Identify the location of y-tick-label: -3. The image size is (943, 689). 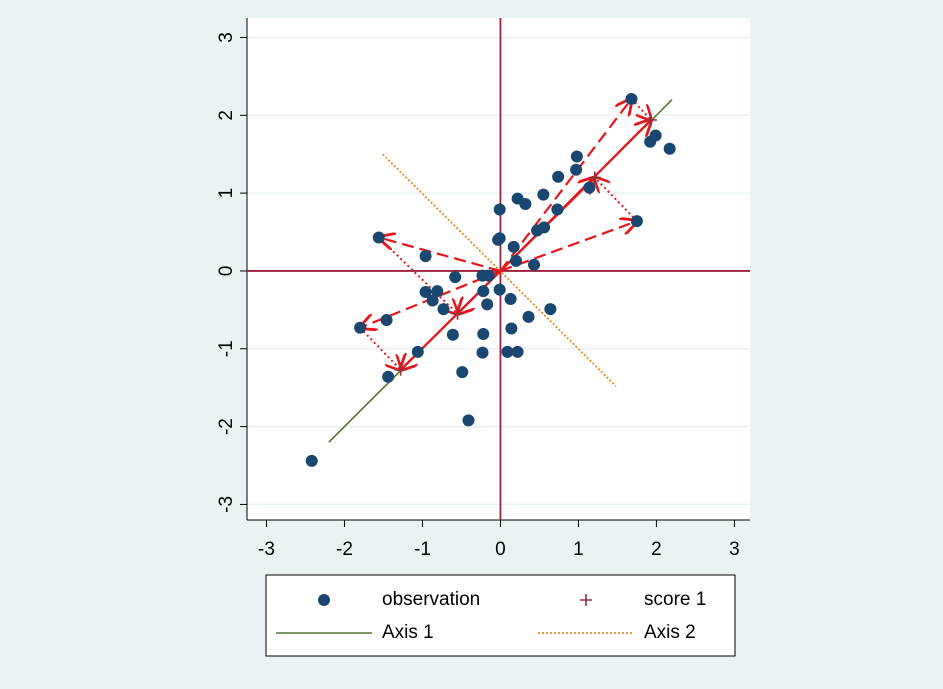
(226, 504).